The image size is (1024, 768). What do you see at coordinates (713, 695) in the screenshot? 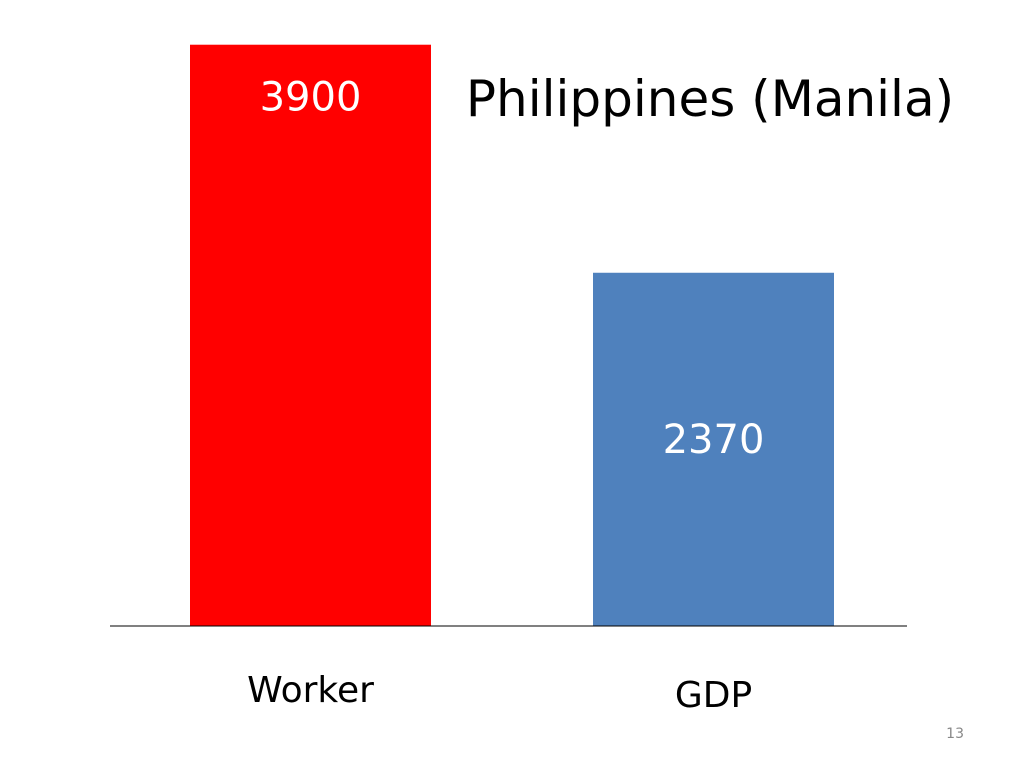
I see `category-label-gdp: GDP` at bounding box center [713, 695].